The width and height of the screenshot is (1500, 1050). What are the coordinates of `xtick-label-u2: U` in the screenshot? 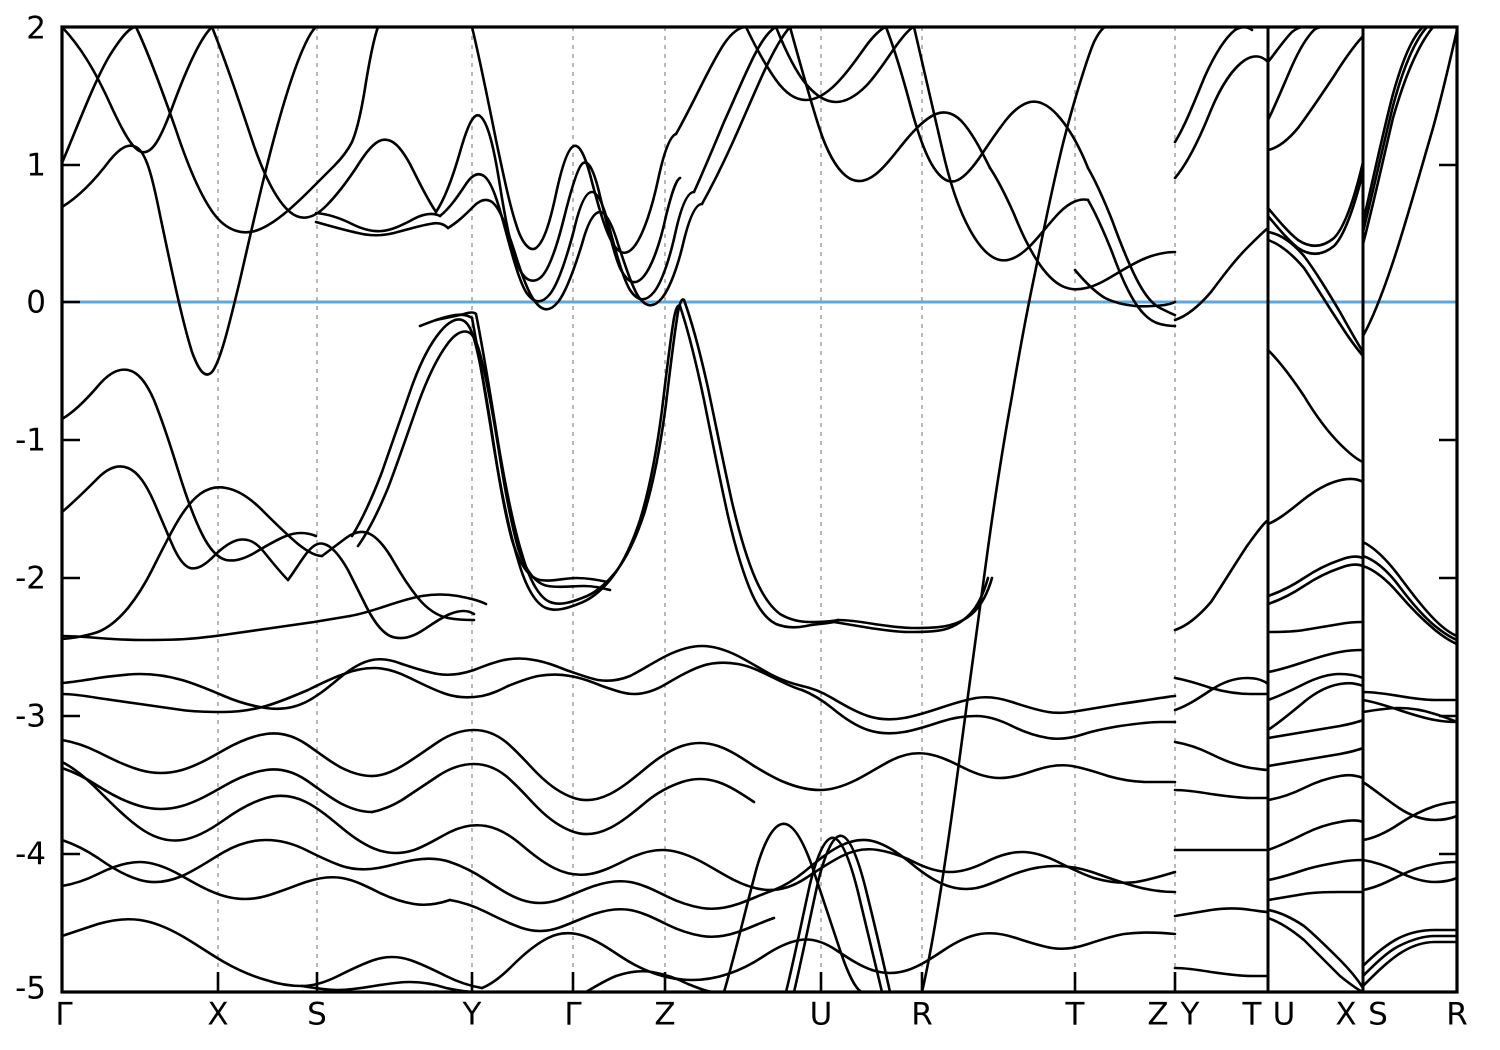 It's located at (1284, 1014).